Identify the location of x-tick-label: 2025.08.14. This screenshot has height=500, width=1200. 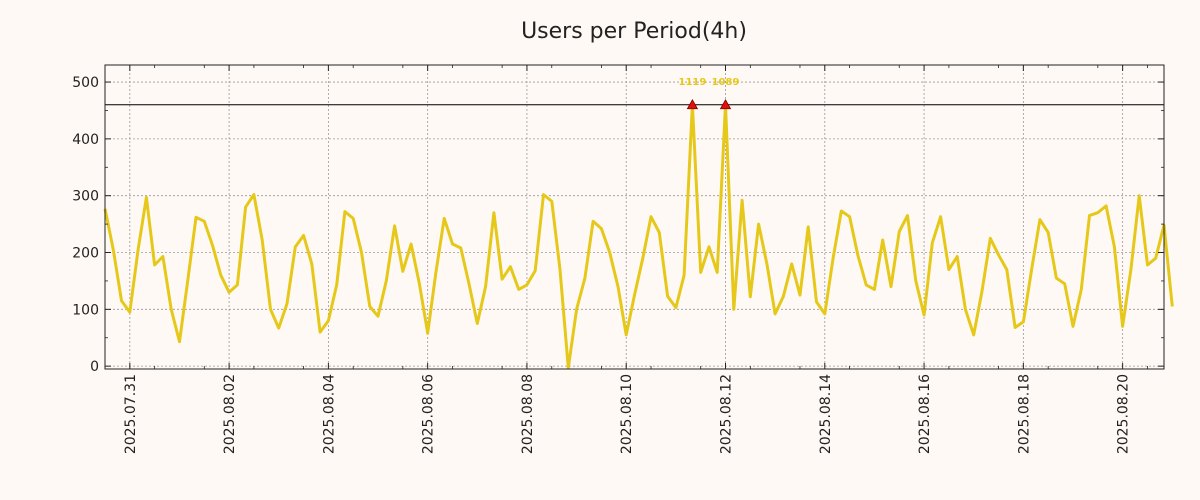
(826, 414).